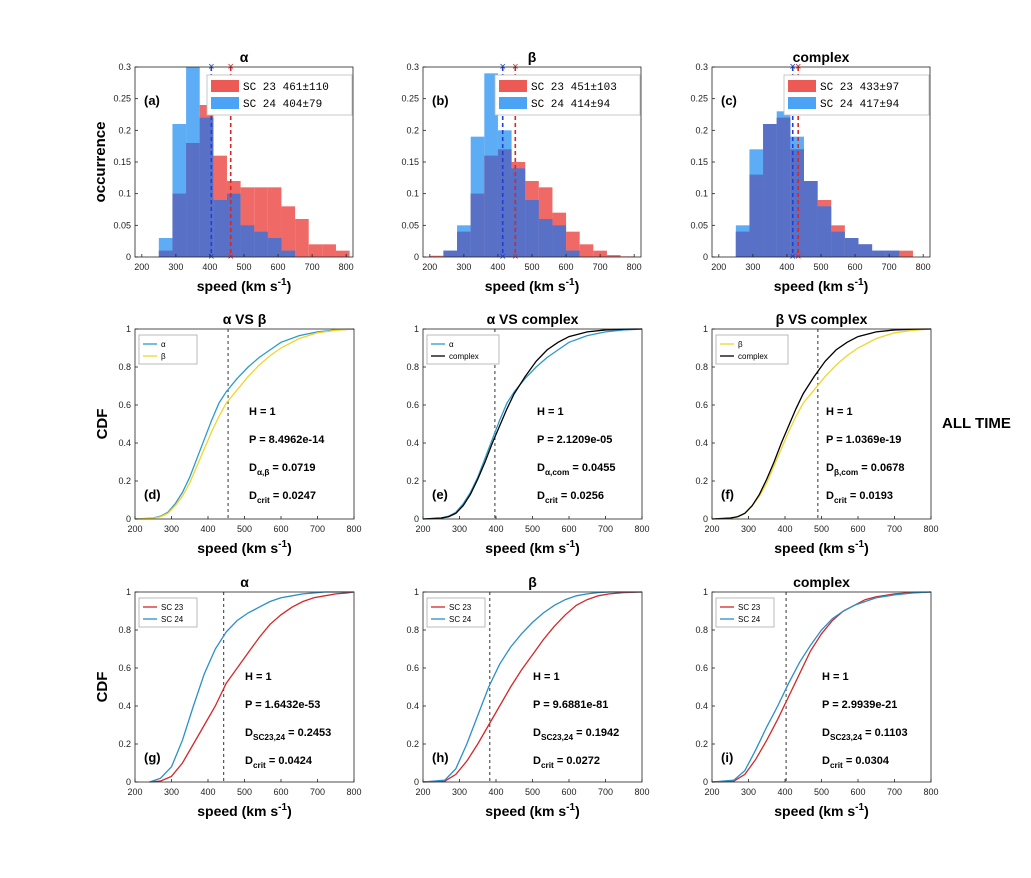  Describe the element at coordinates (821, 424) in the screenshot. I see `cdf-line-complex` at that location.